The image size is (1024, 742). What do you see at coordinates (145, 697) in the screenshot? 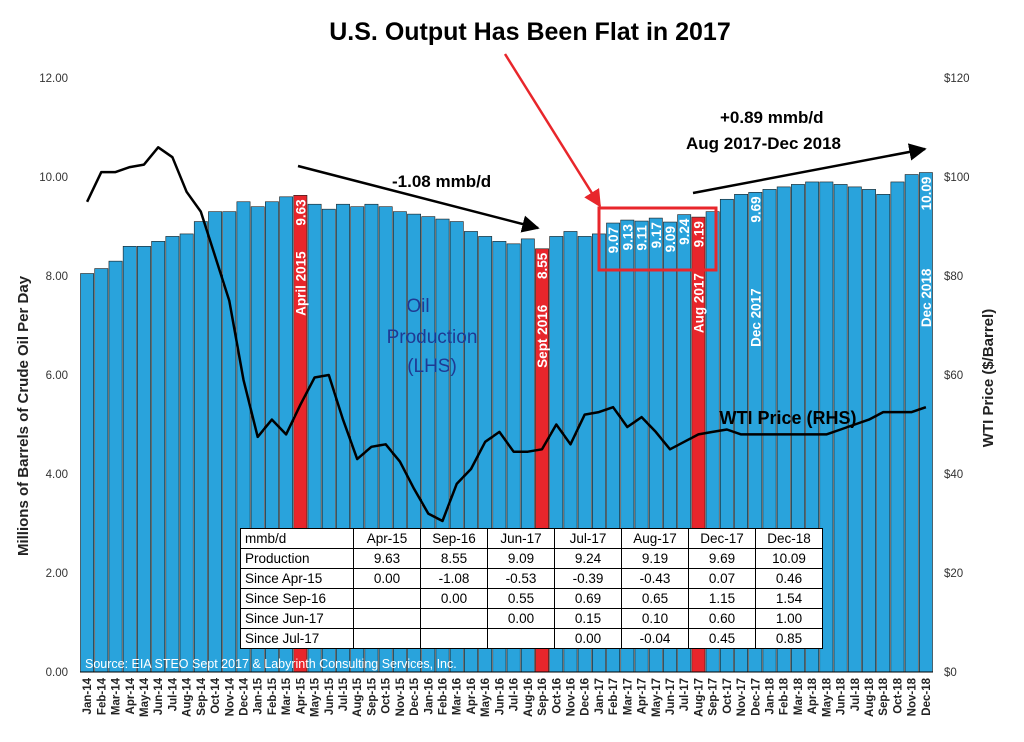
I see `x-tick-label: May-14` at bounding box center [145, 697].